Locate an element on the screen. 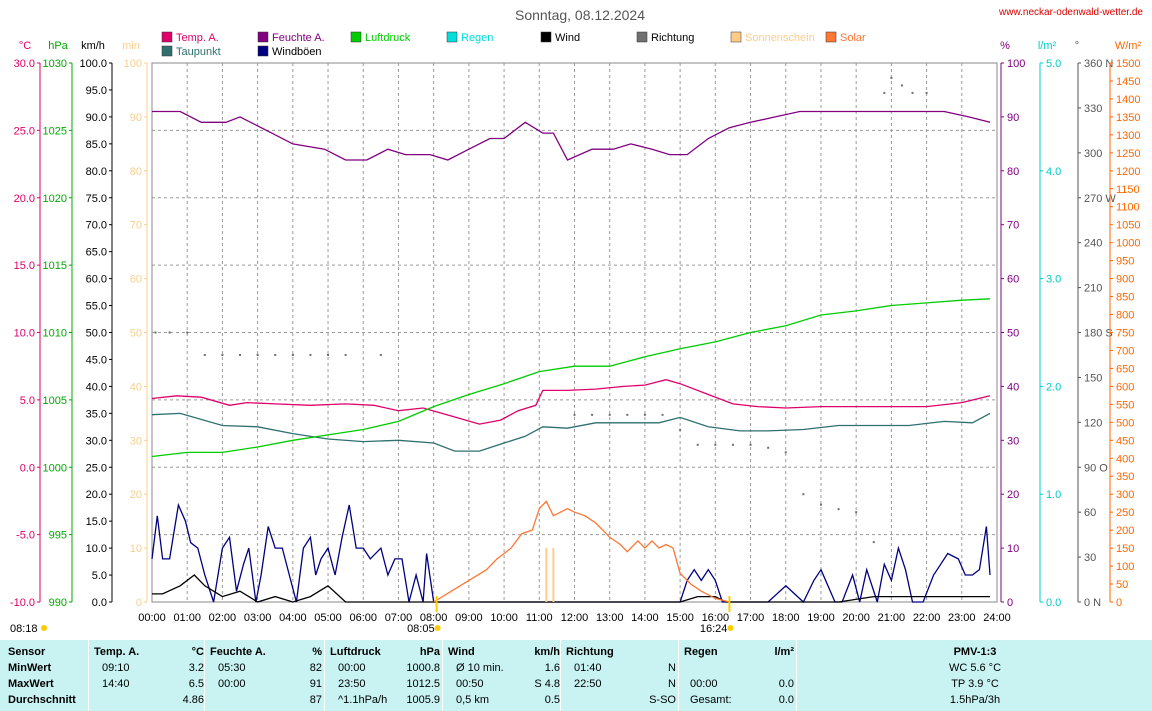  right-axis-tick-label: 20 is located at coordinates (1013, 495).